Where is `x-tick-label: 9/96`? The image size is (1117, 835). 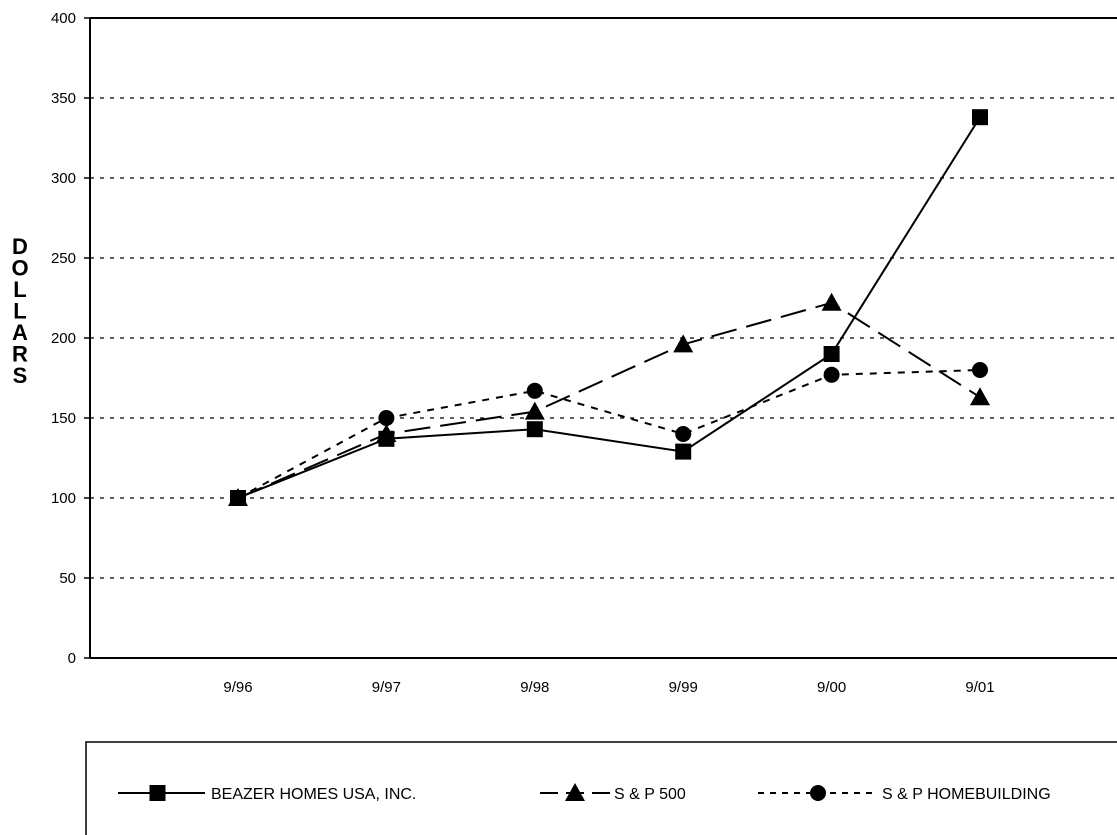 x-tick-label: 9/96 is located at coordinates (237, 687).